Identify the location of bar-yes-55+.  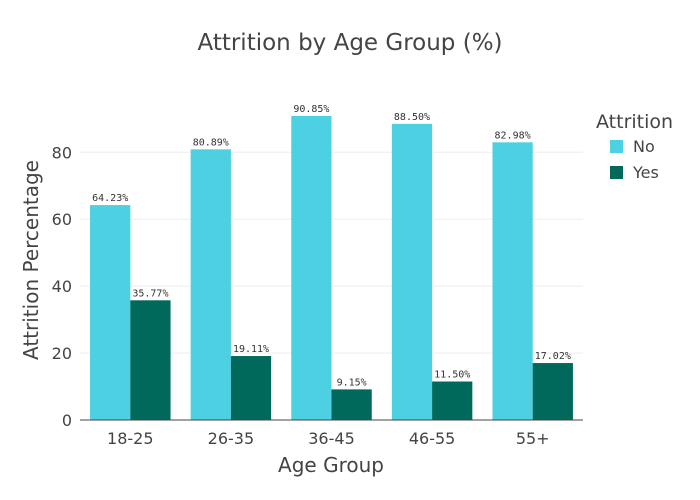
(552, 391).